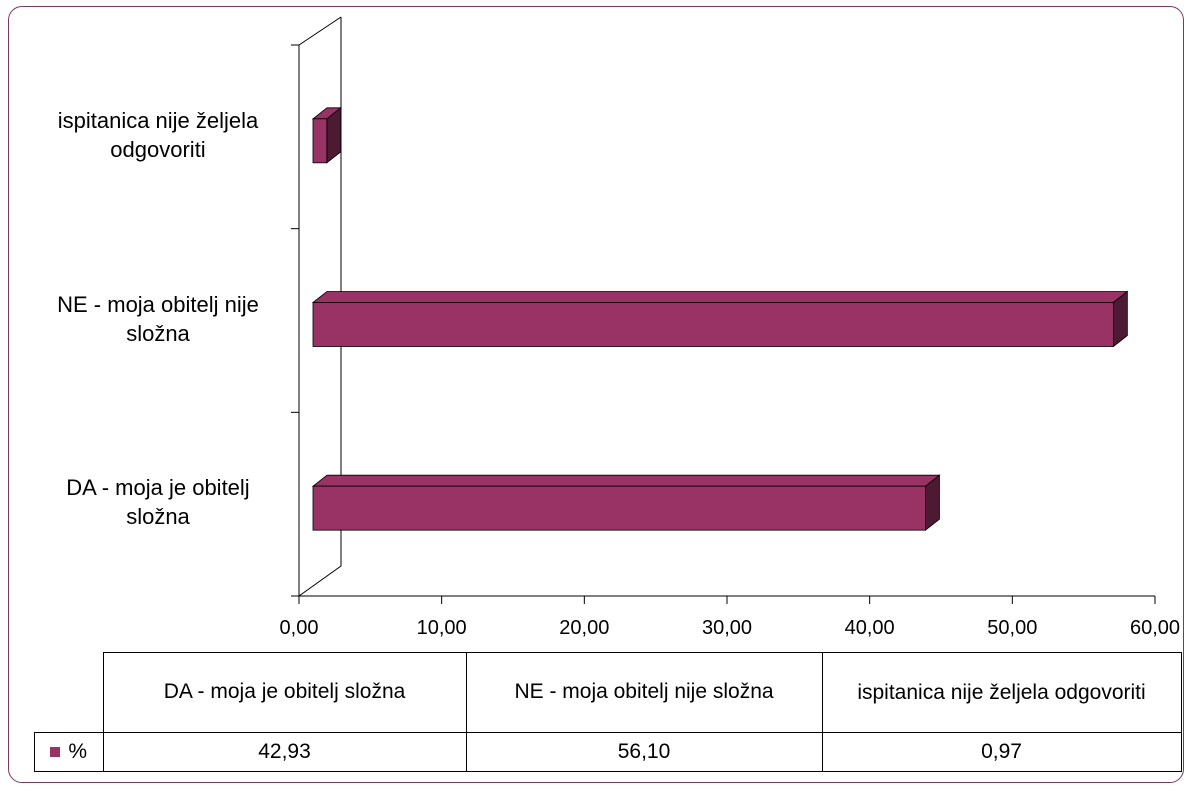  What do you see at coordinates (158, 319) in the screenshot?
I see `category-label: NE - moja obitelj nije složna` at bounding box center [158, 319].